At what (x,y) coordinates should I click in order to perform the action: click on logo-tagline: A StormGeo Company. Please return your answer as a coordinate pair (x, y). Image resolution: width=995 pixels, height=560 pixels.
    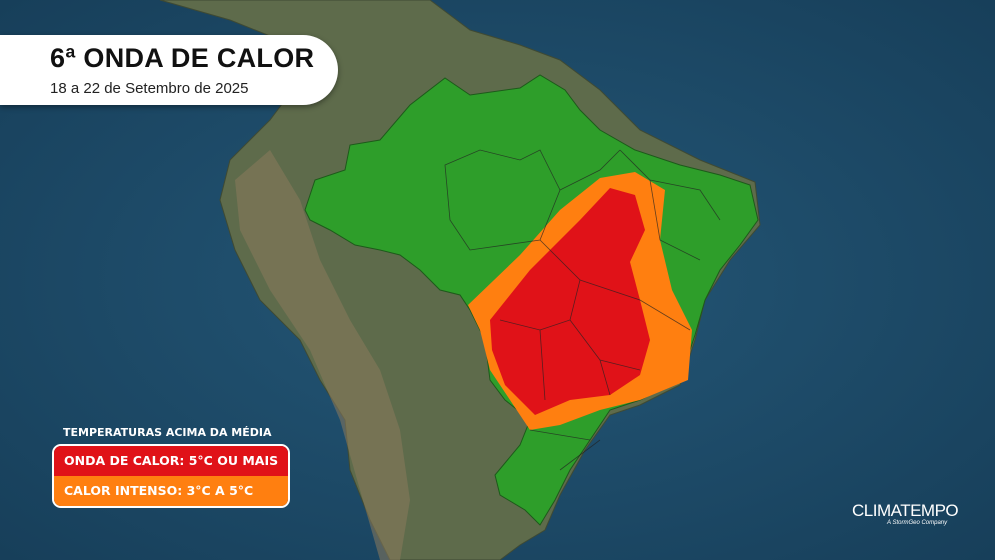
    Looking at the image, I should click on (917, 523).